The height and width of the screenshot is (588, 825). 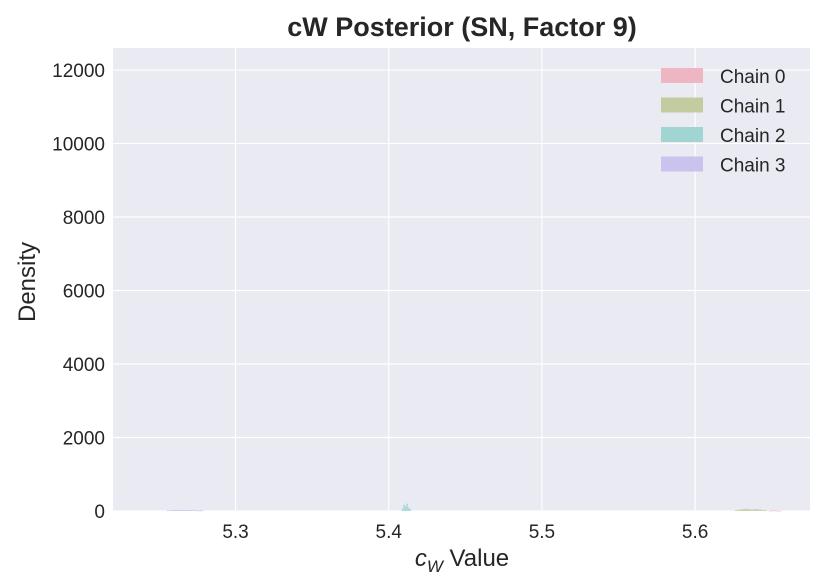 I want to click on legend-label: Chain 0, so click(x=753, y=77).